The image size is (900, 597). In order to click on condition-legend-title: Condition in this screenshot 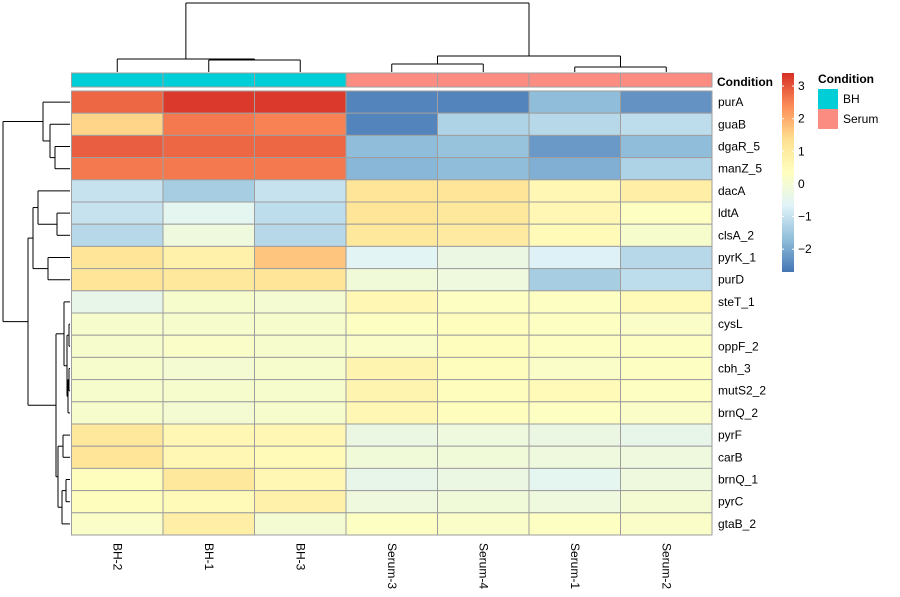, I will do `click(846, 79)`.